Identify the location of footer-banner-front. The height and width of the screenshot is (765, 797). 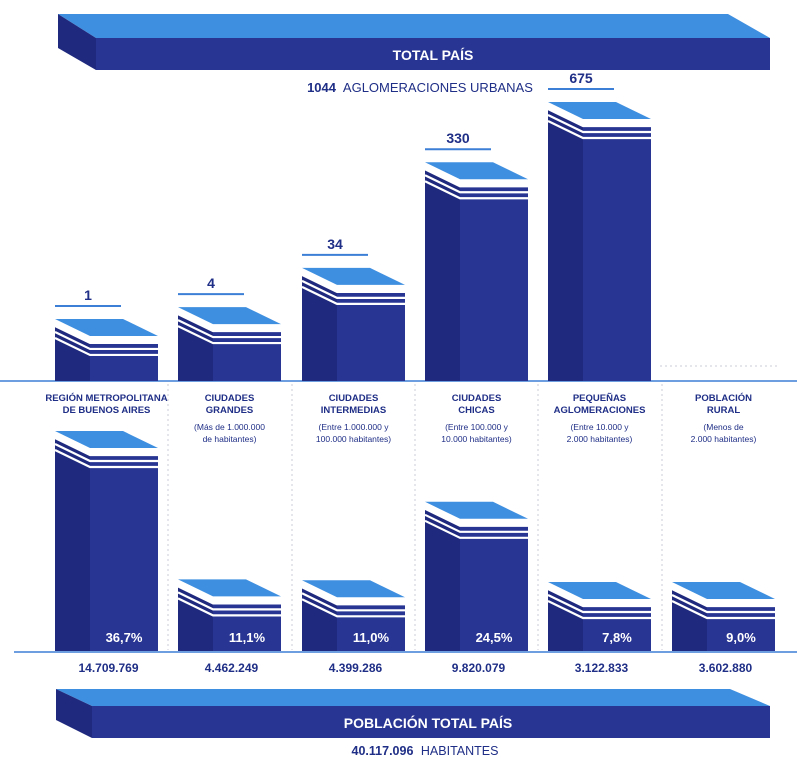
(431, 722).